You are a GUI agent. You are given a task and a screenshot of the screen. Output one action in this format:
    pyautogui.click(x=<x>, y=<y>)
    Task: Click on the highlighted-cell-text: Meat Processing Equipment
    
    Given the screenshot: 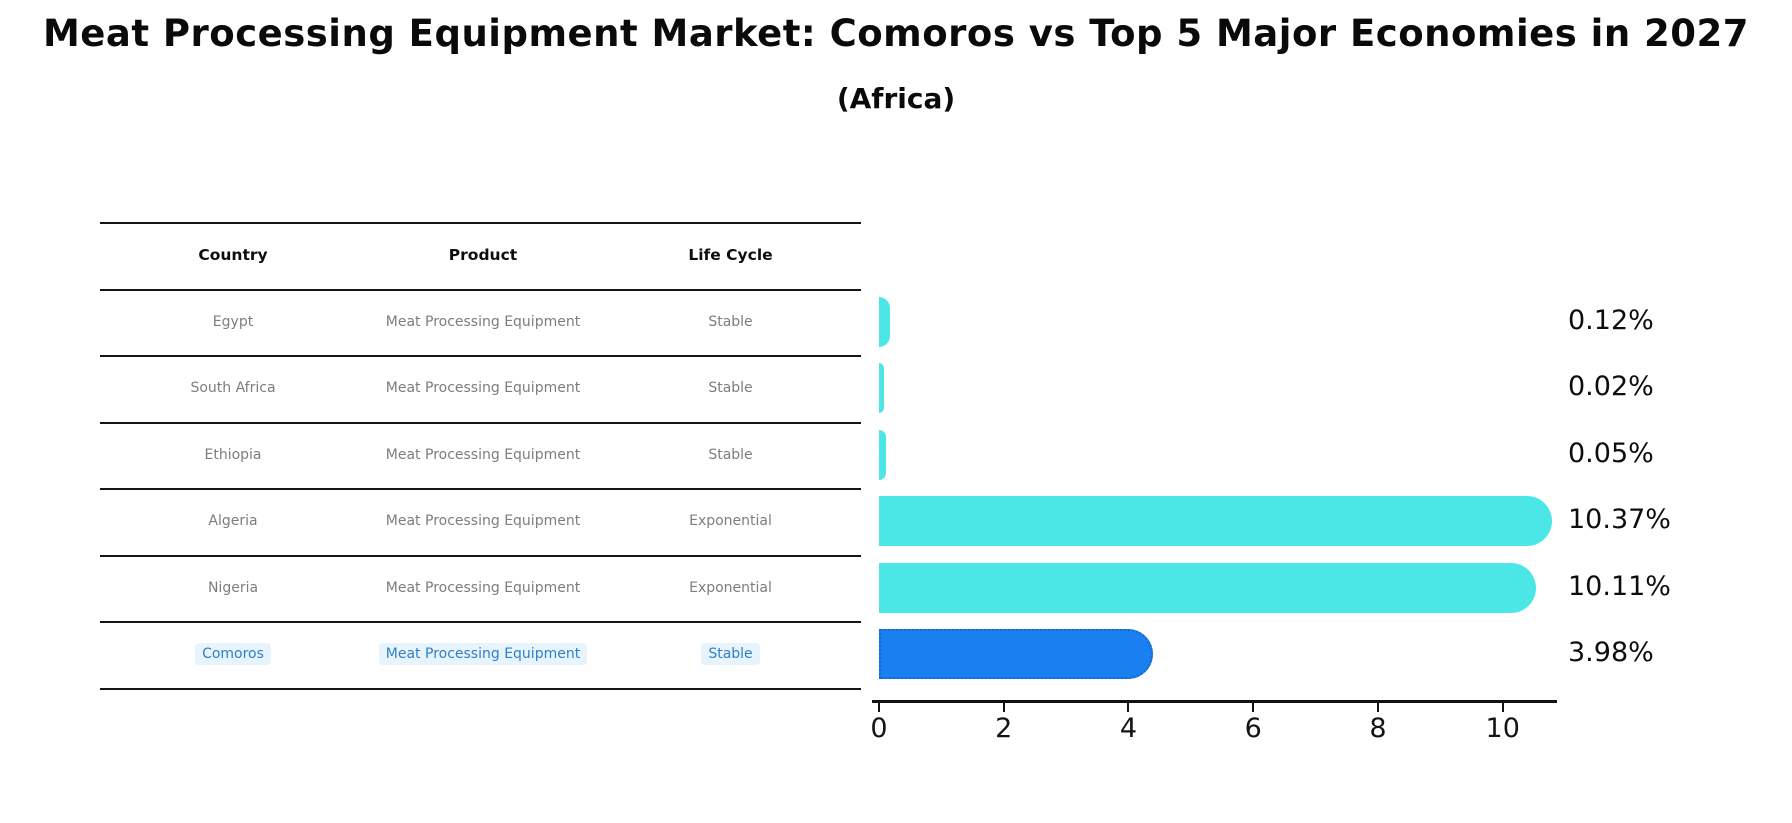 What is the action you would take?
    pyautogui.click(x=483, y=654)
    